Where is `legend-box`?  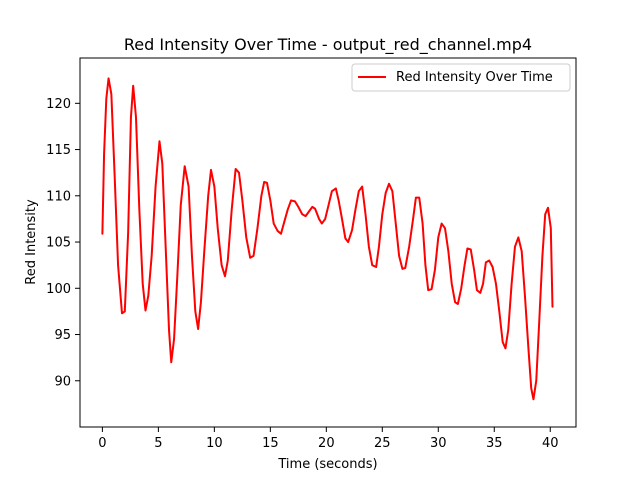 legend-box is located at coordinates (461, 77).